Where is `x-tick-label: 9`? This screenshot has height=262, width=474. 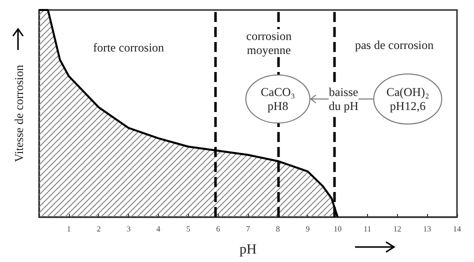
x-tick-label: 9 is located at coordinates (308, 229).